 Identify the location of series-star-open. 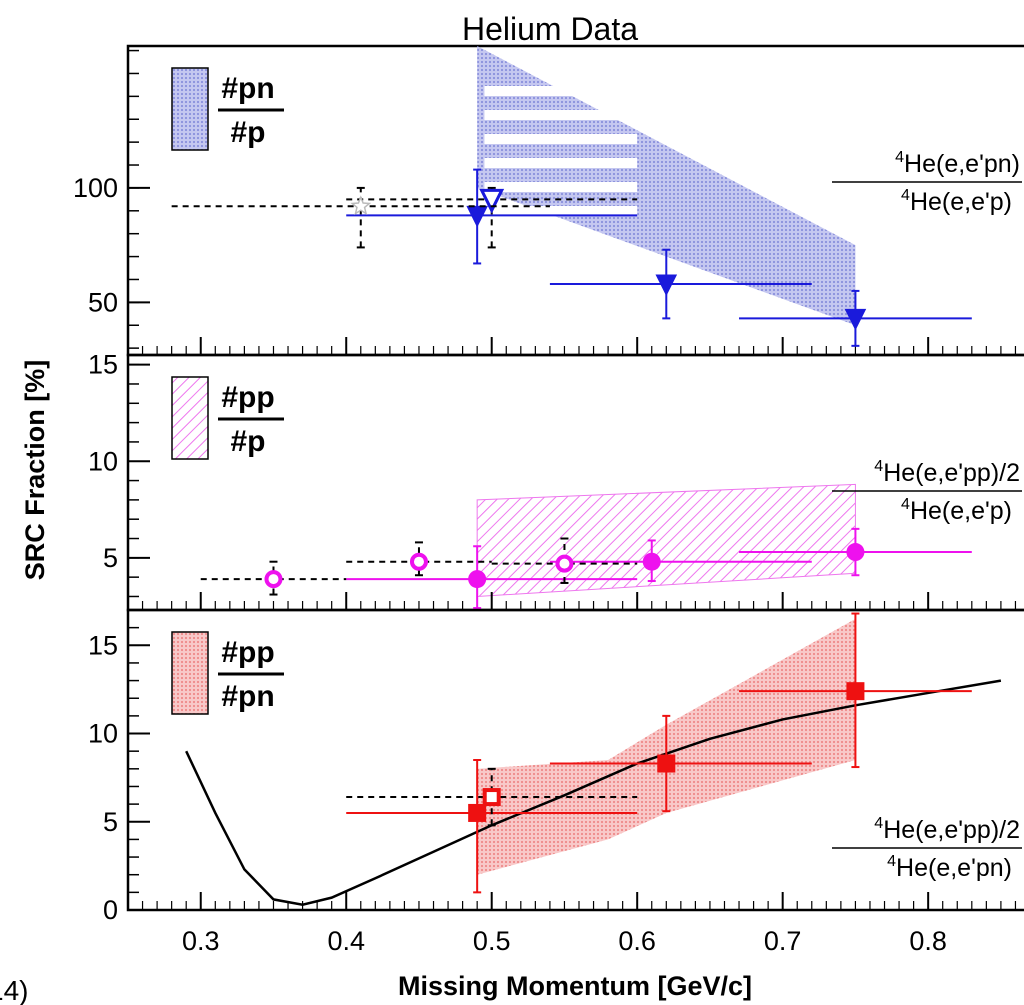
(360, 217).